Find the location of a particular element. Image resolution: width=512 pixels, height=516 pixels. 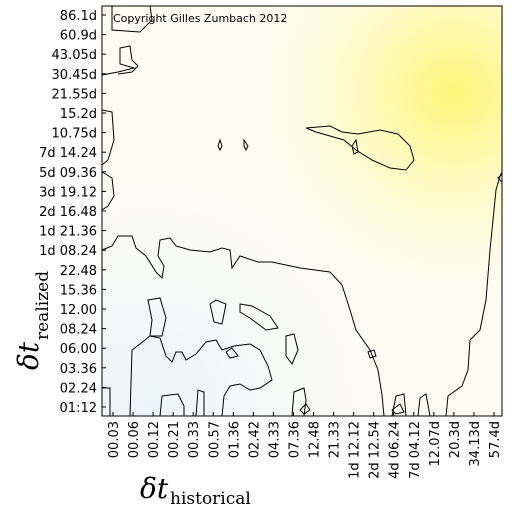

y-tick-label: 1d 21.36 is located at coordinates (68, 232).